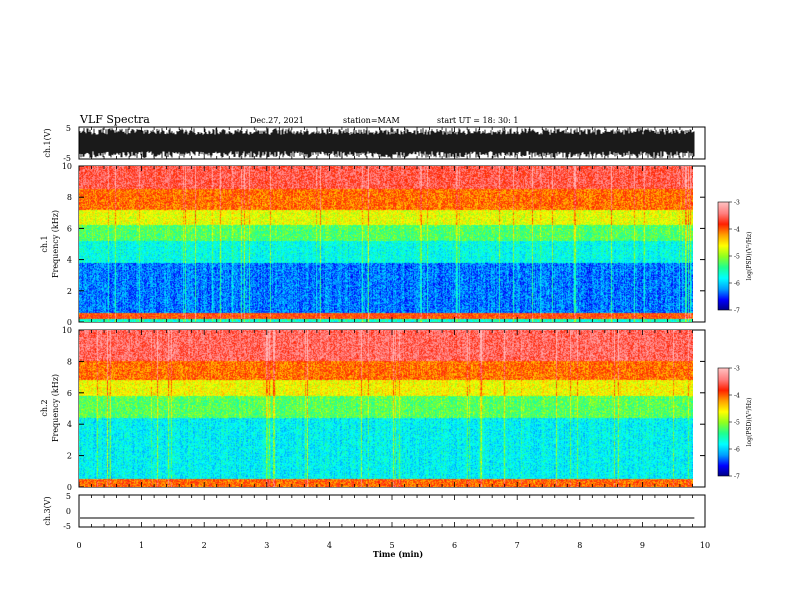 Image resolution: width=792 pixels, height=612 pixels. What do you see at coordinates (642, 545) in the screenshot?
I see `time-tick-label: 9` at bounding box center [642, 545].